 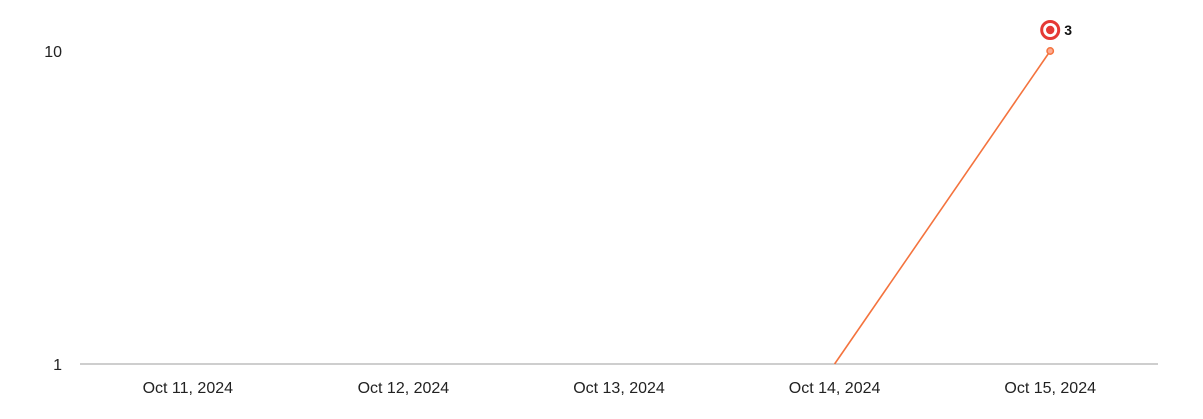 What do you see at coordinates (188, 388) in the screenshot?
I see `x-tick-label: Oct 11, 2024` at bounding box center [188, 388].